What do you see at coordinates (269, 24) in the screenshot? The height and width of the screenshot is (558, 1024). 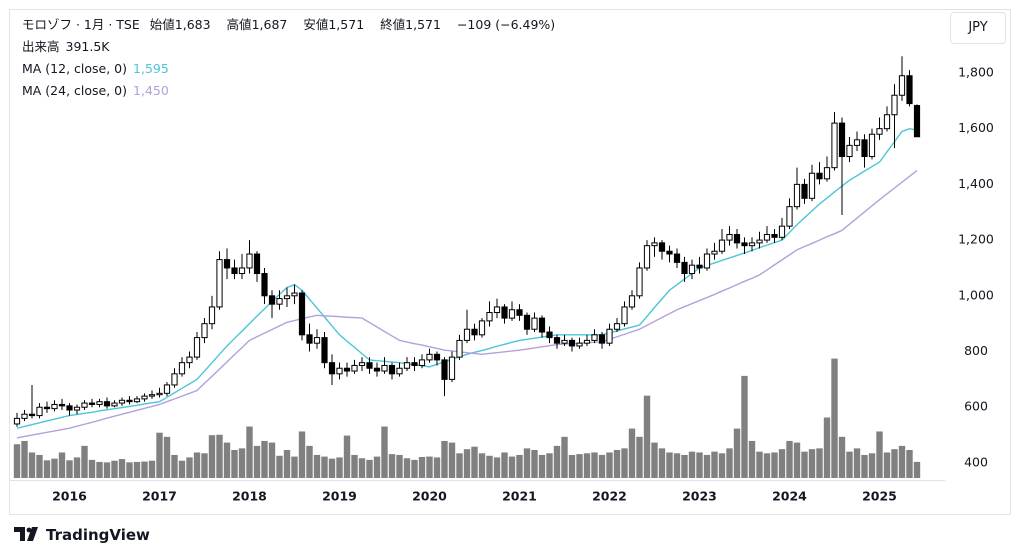 I see `value: 1,687` at bounding box center [269, 24].